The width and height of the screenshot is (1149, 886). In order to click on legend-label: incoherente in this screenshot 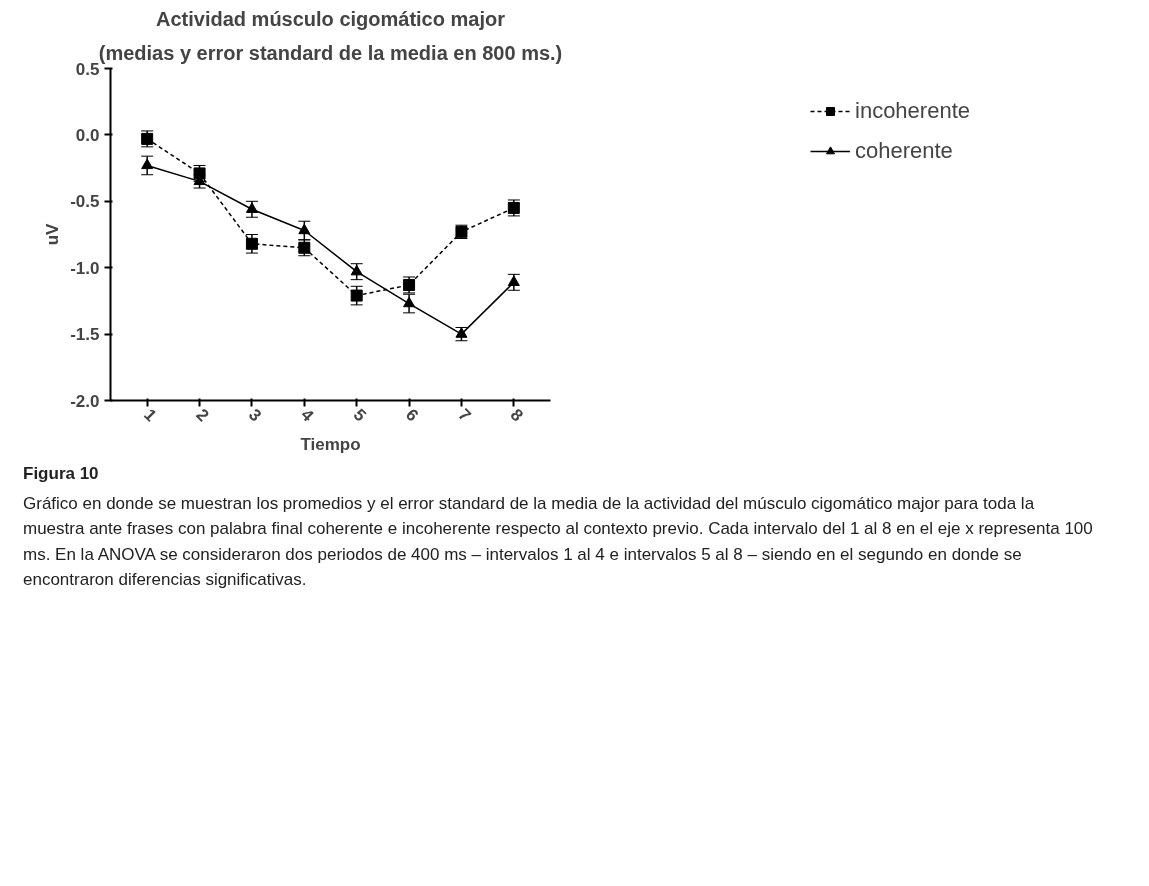, I will do `click(912, 111)`.